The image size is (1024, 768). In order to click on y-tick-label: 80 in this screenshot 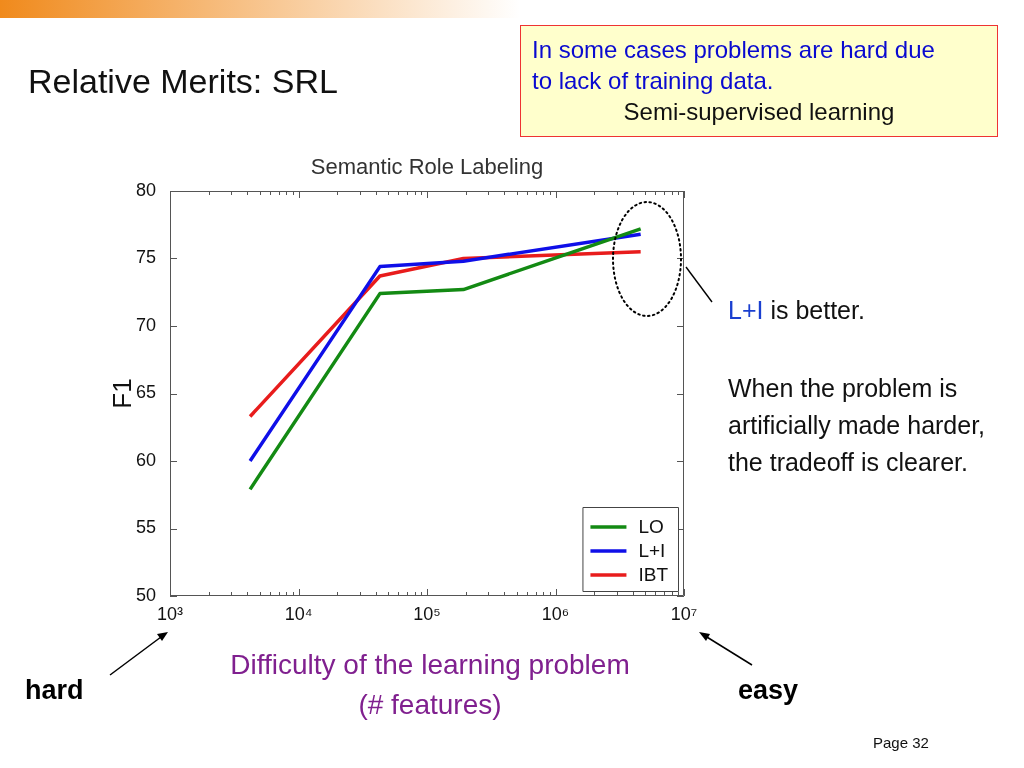, I will do `click(145, 189)`.